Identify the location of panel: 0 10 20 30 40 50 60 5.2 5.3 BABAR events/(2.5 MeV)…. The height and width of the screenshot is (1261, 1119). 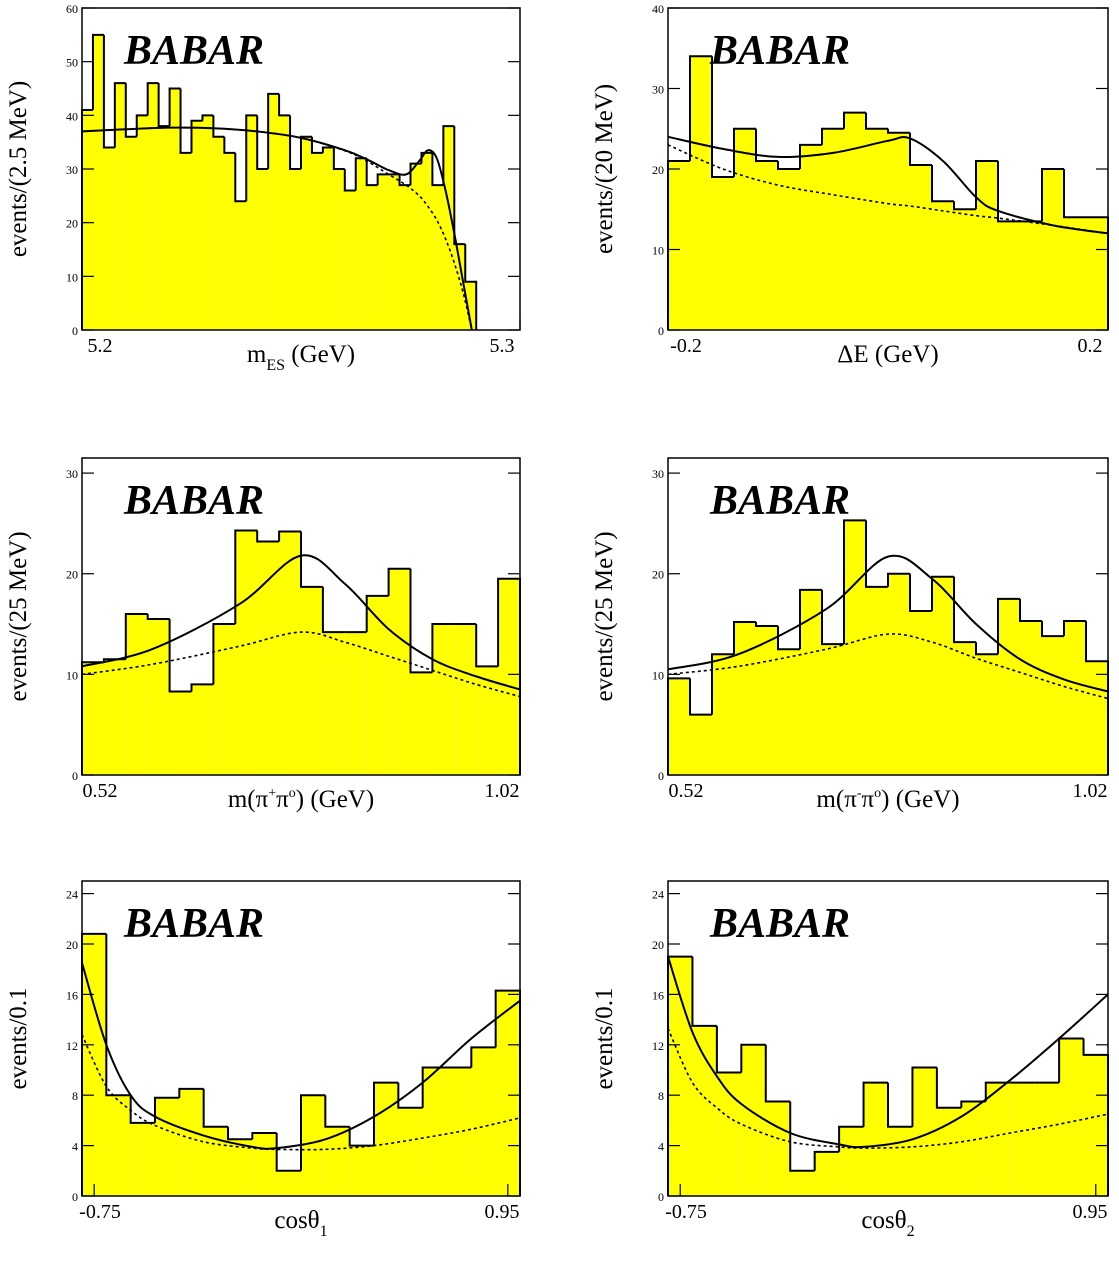
(263, 188).